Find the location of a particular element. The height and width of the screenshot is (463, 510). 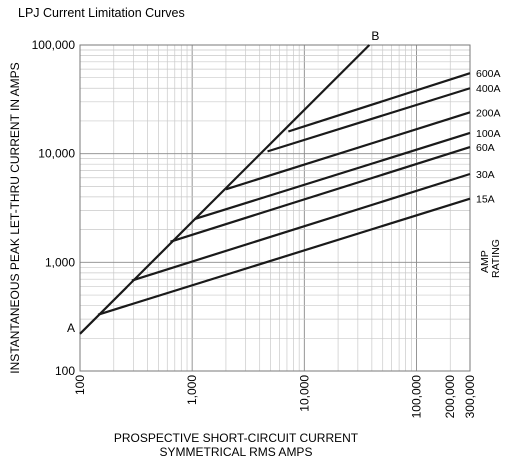

y-tick-label: 100 is located at coordinates (65, 371).